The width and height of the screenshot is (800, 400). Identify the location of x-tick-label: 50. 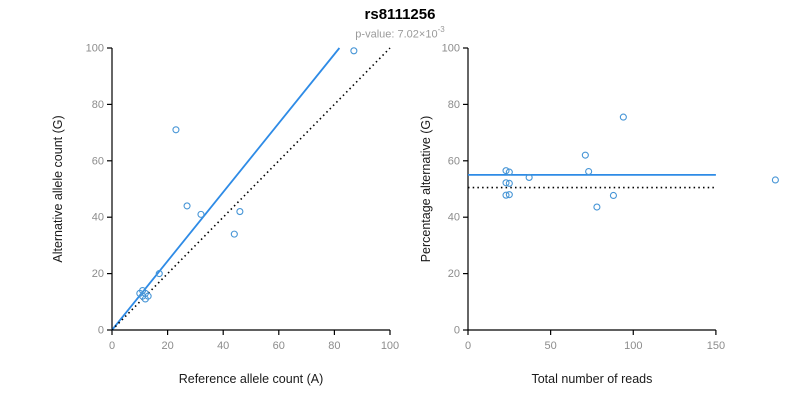
(551, 346).